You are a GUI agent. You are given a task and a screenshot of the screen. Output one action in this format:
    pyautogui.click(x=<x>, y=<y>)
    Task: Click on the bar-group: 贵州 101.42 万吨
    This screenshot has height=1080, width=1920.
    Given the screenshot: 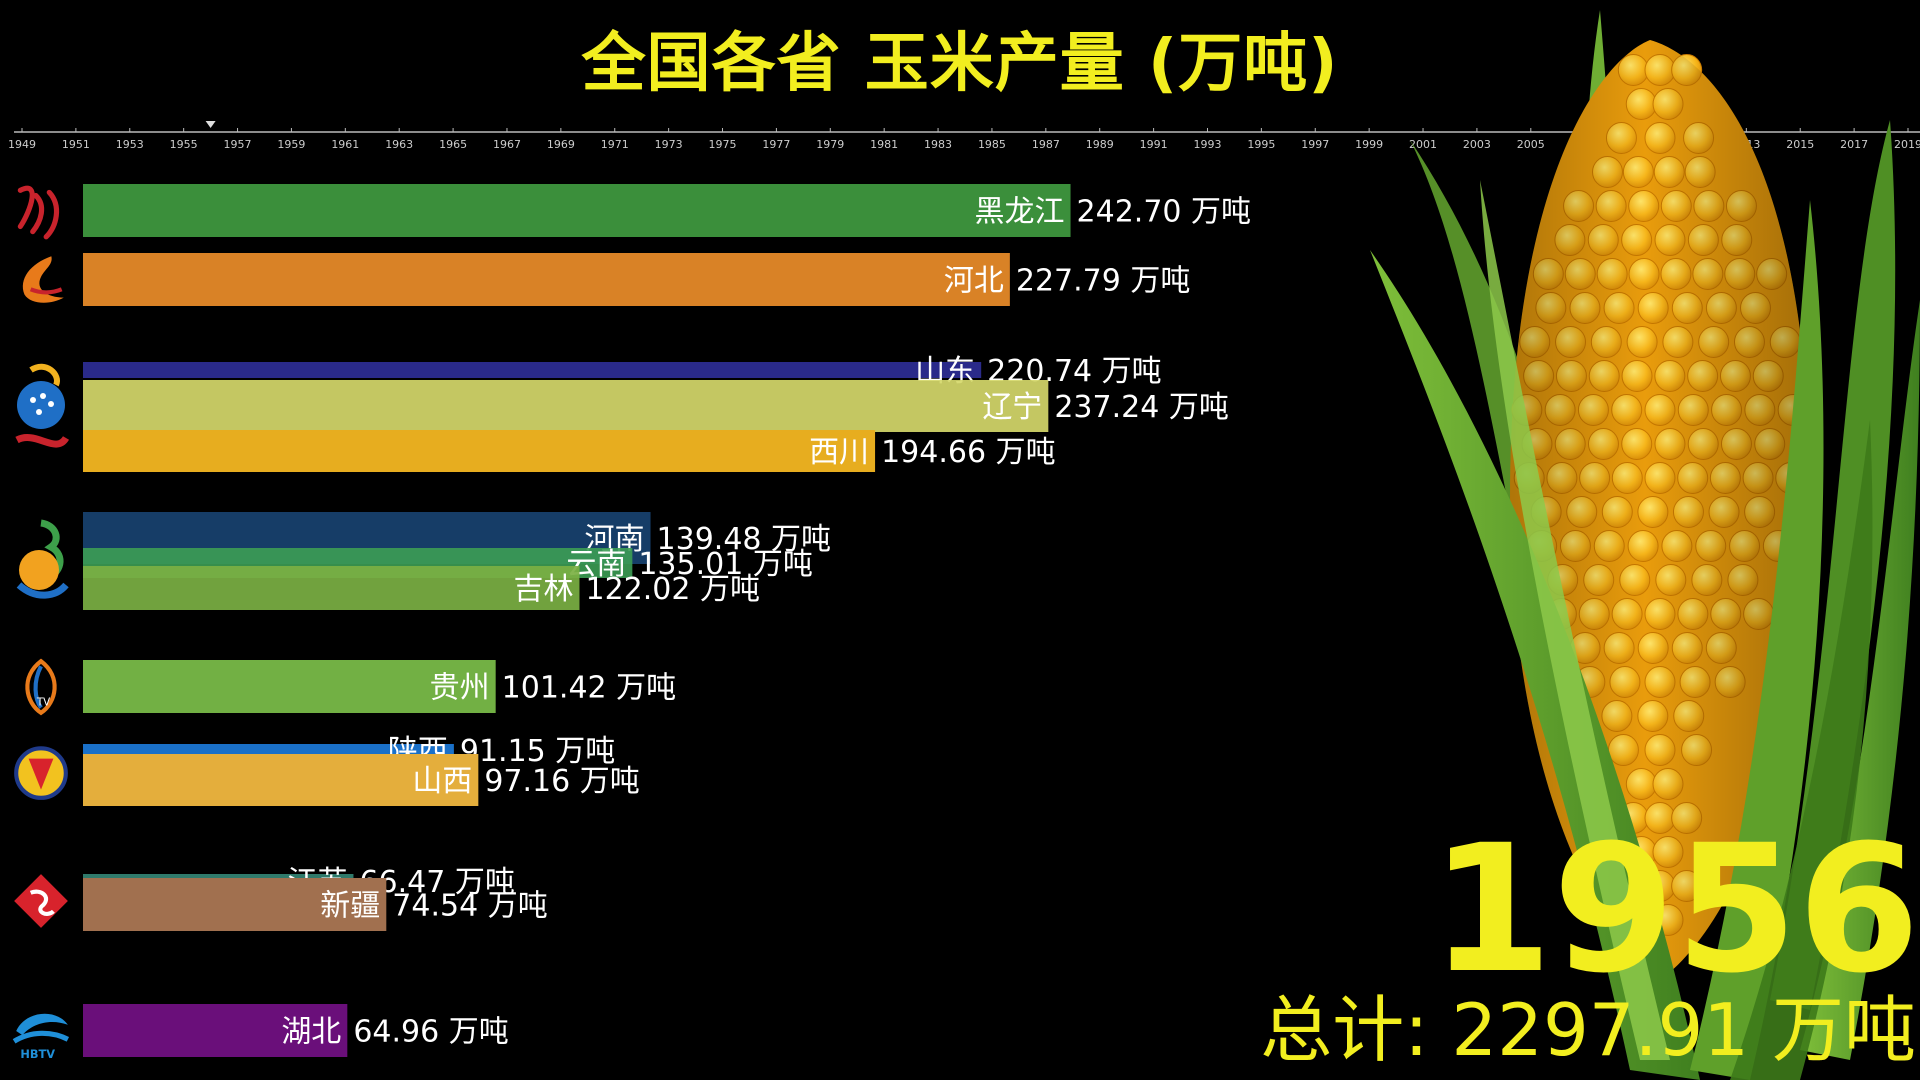 What is the action you would take?
    pyautogui.click(x=379, y=686)
    